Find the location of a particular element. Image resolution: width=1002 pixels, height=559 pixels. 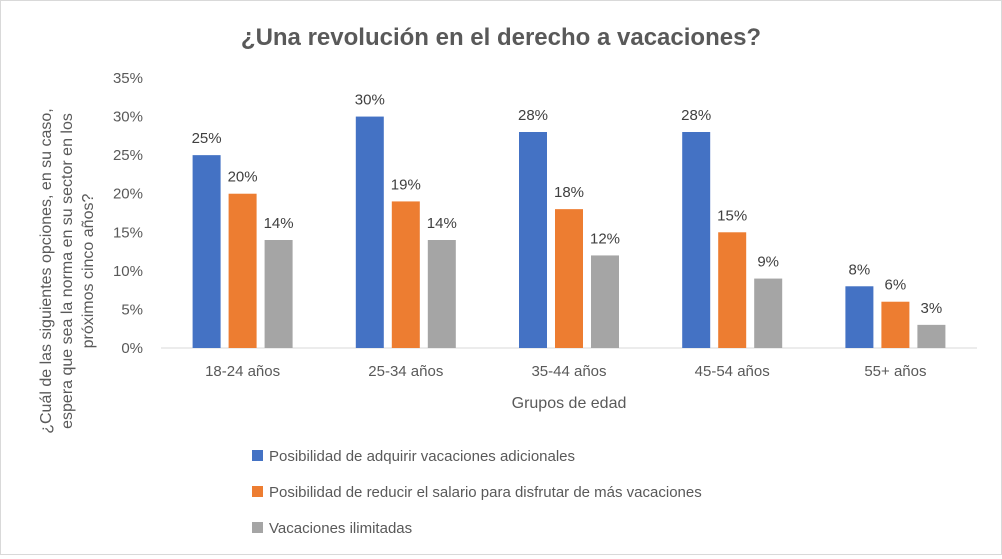

y-tick-label: 5% is located at coordinates (132, 309).